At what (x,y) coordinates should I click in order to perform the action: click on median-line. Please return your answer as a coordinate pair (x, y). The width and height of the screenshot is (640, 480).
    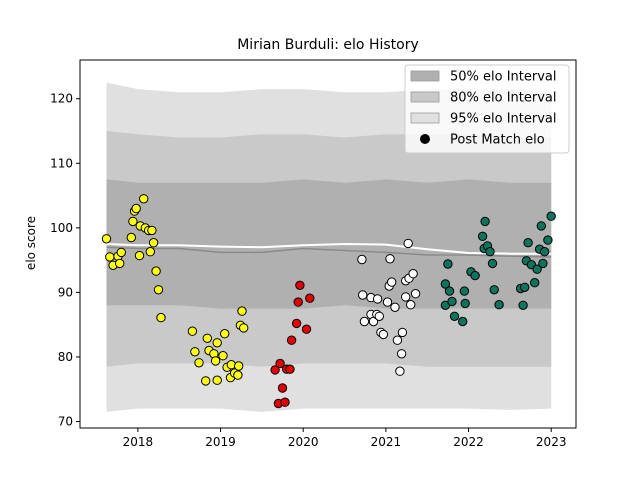
    Looking at the image, I should click on (329, 252).